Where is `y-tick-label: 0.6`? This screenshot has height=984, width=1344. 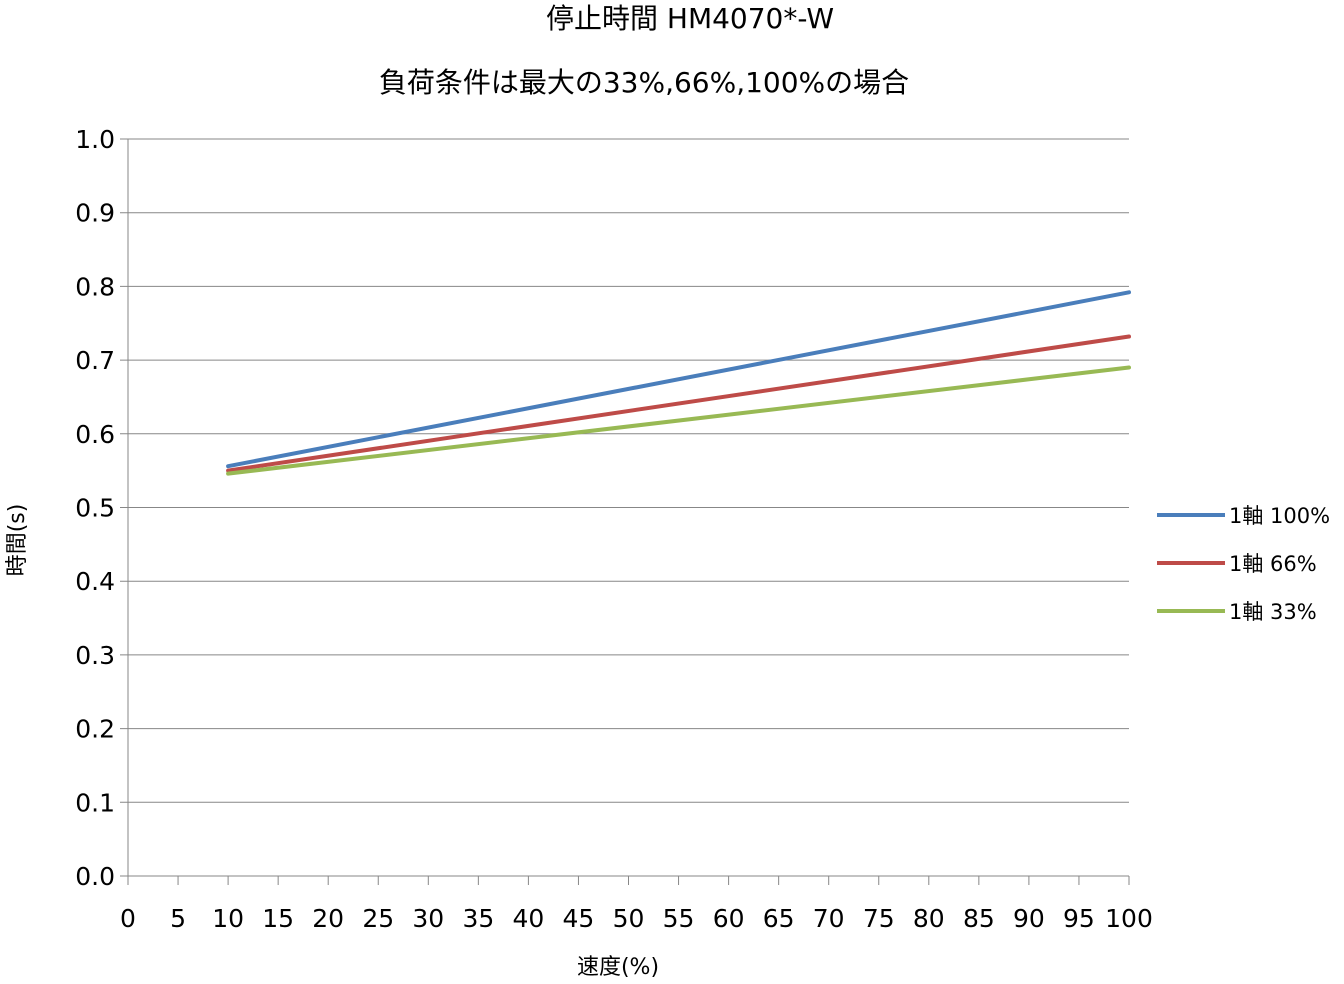 y-tick-label: 0.6 is located at coordinates (95, 434).